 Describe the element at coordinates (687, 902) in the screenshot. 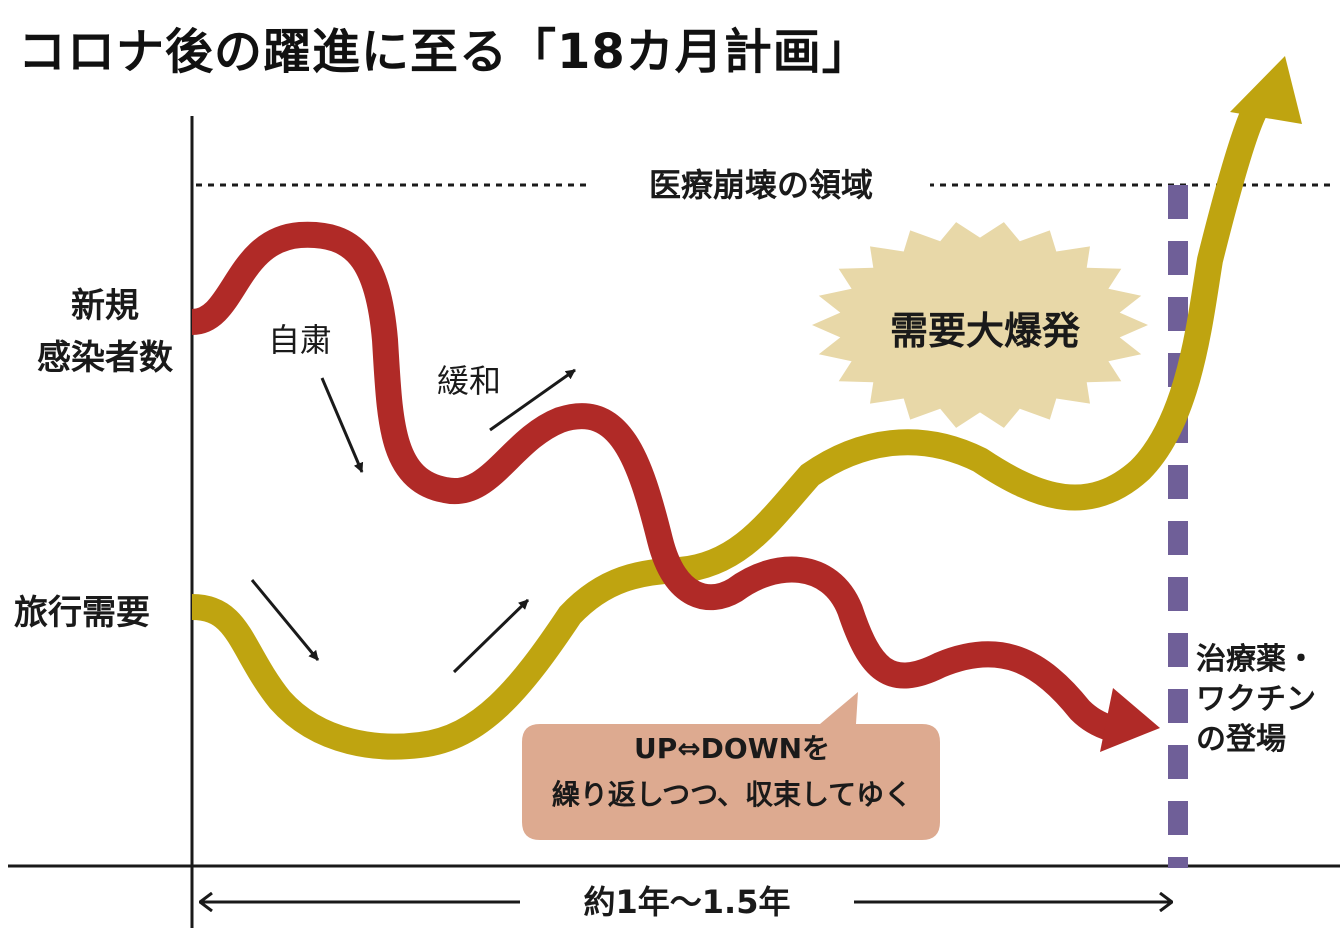

I see `period-label: 約1年〜1.5年` at that location.